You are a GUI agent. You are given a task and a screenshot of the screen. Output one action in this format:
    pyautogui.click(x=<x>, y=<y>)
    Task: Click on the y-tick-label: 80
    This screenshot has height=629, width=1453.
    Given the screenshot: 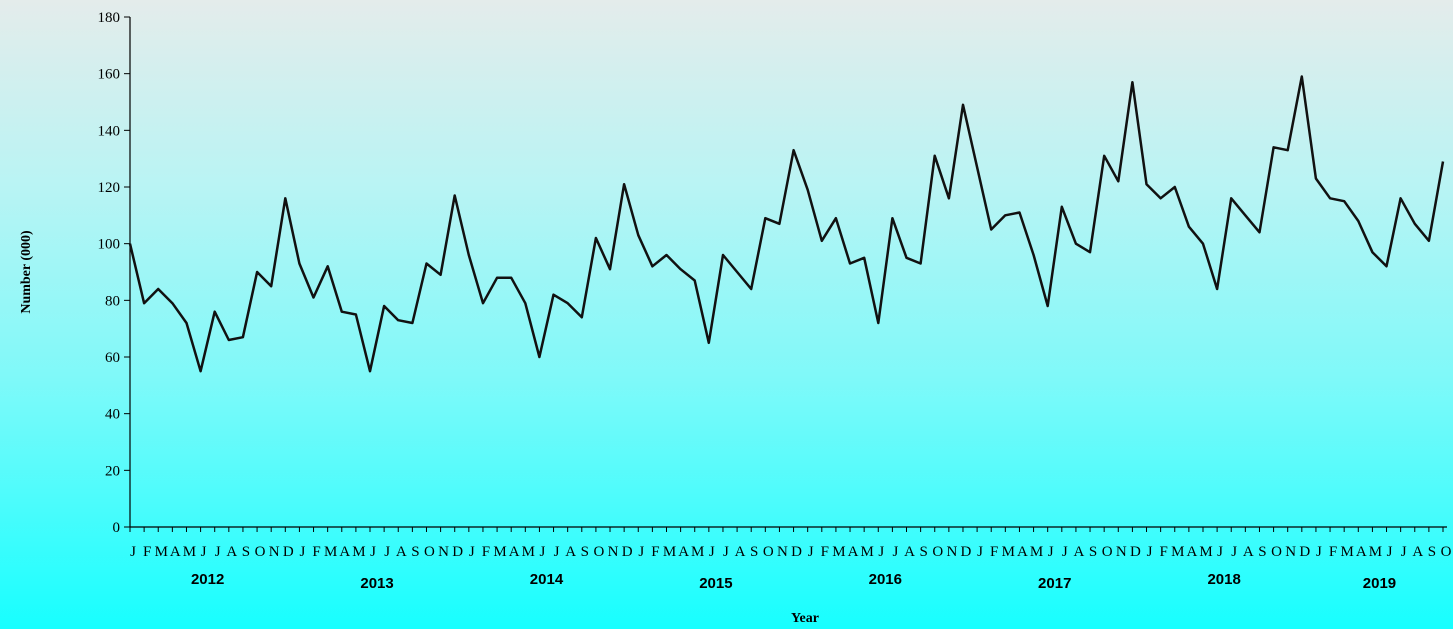 What is the action you would take?
    pyautogui.click(x=112, y=301)
    